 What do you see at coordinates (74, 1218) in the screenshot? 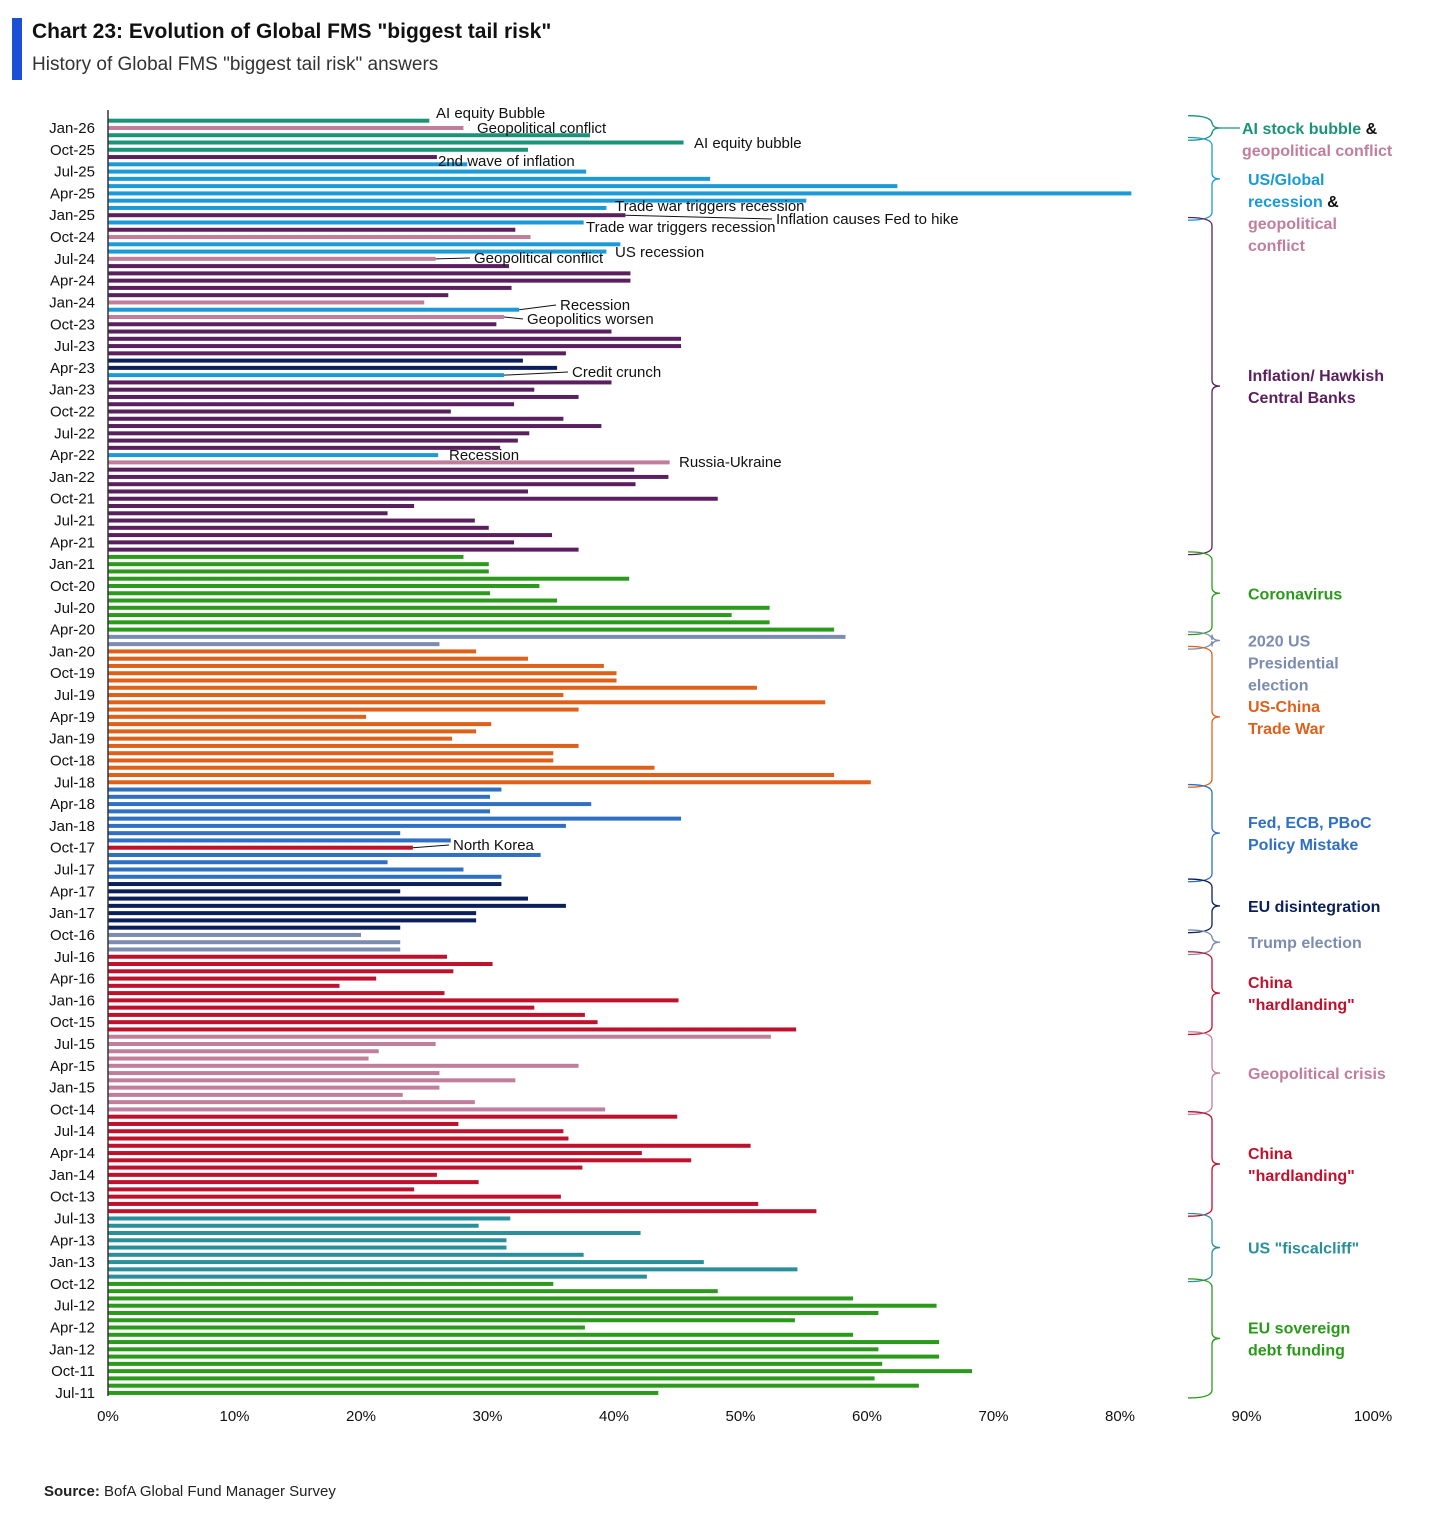
I see `y-tick-label: Jul-13` at bounding box center [74, 1218].